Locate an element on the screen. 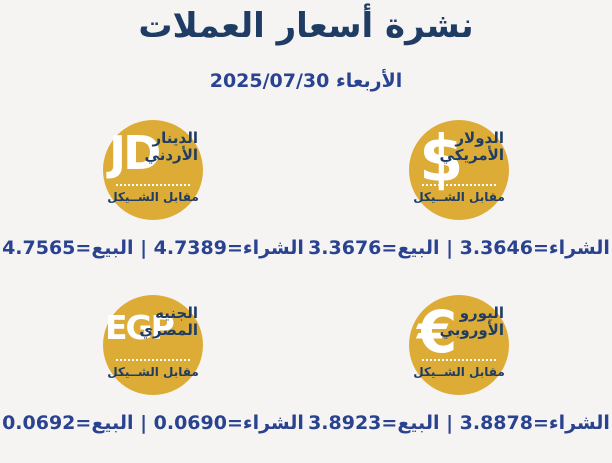 Image resolution: width=612 pixels, height=463 pixels. rate-line-usd: الشراء=3.3646 | البيع=3.3676 is located at coordinates (459, 248).